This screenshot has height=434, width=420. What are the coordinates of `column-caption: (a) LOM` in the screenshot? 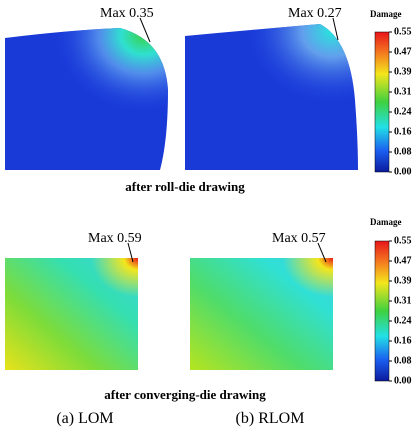 It's located at (84, 418).